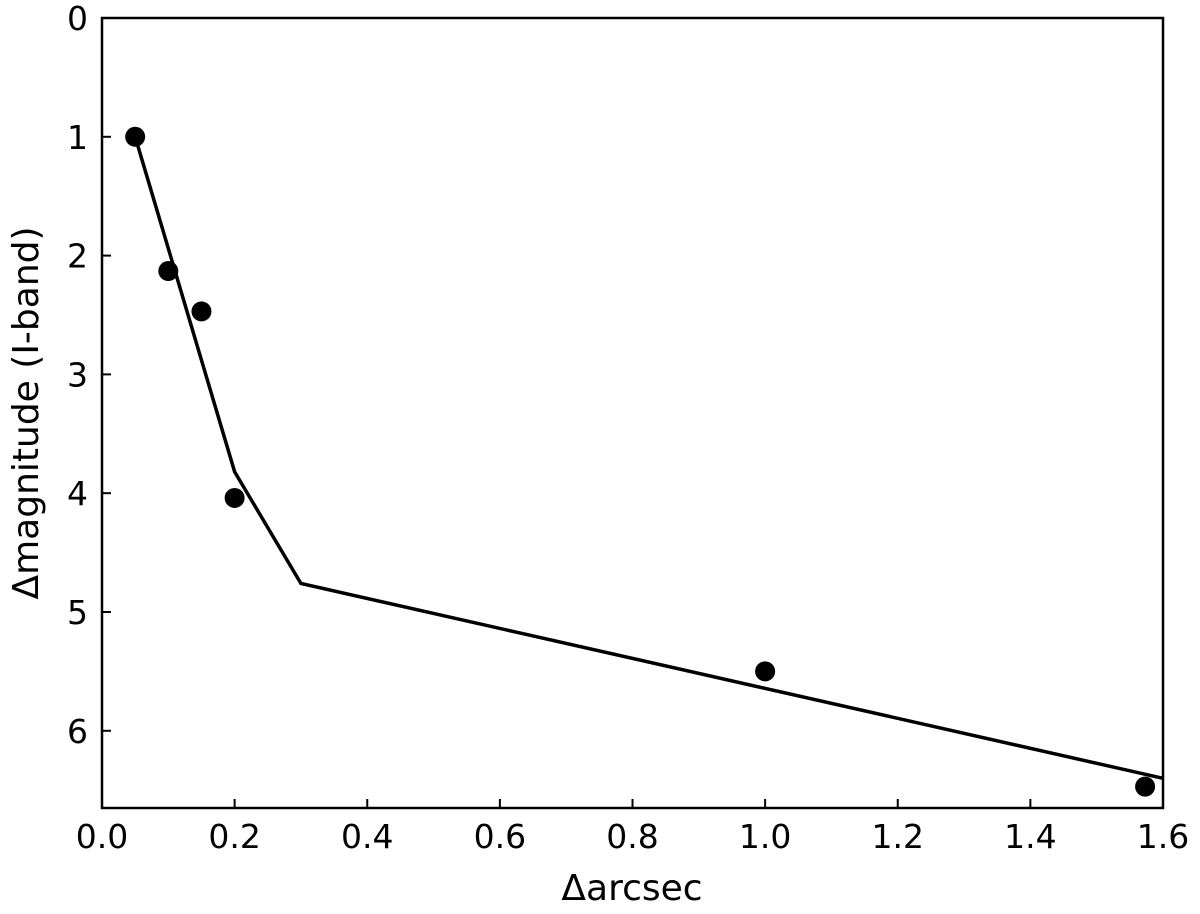  Describe the element at coordinates (234, 836) in the screenshot. I see `x-tick-label: 0.2` at that location.